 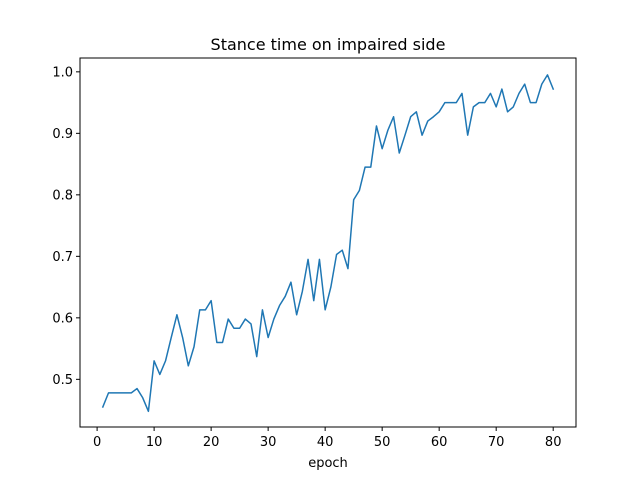 I want to click on y-tick-label: 0.5, so click(x=62, y=380).